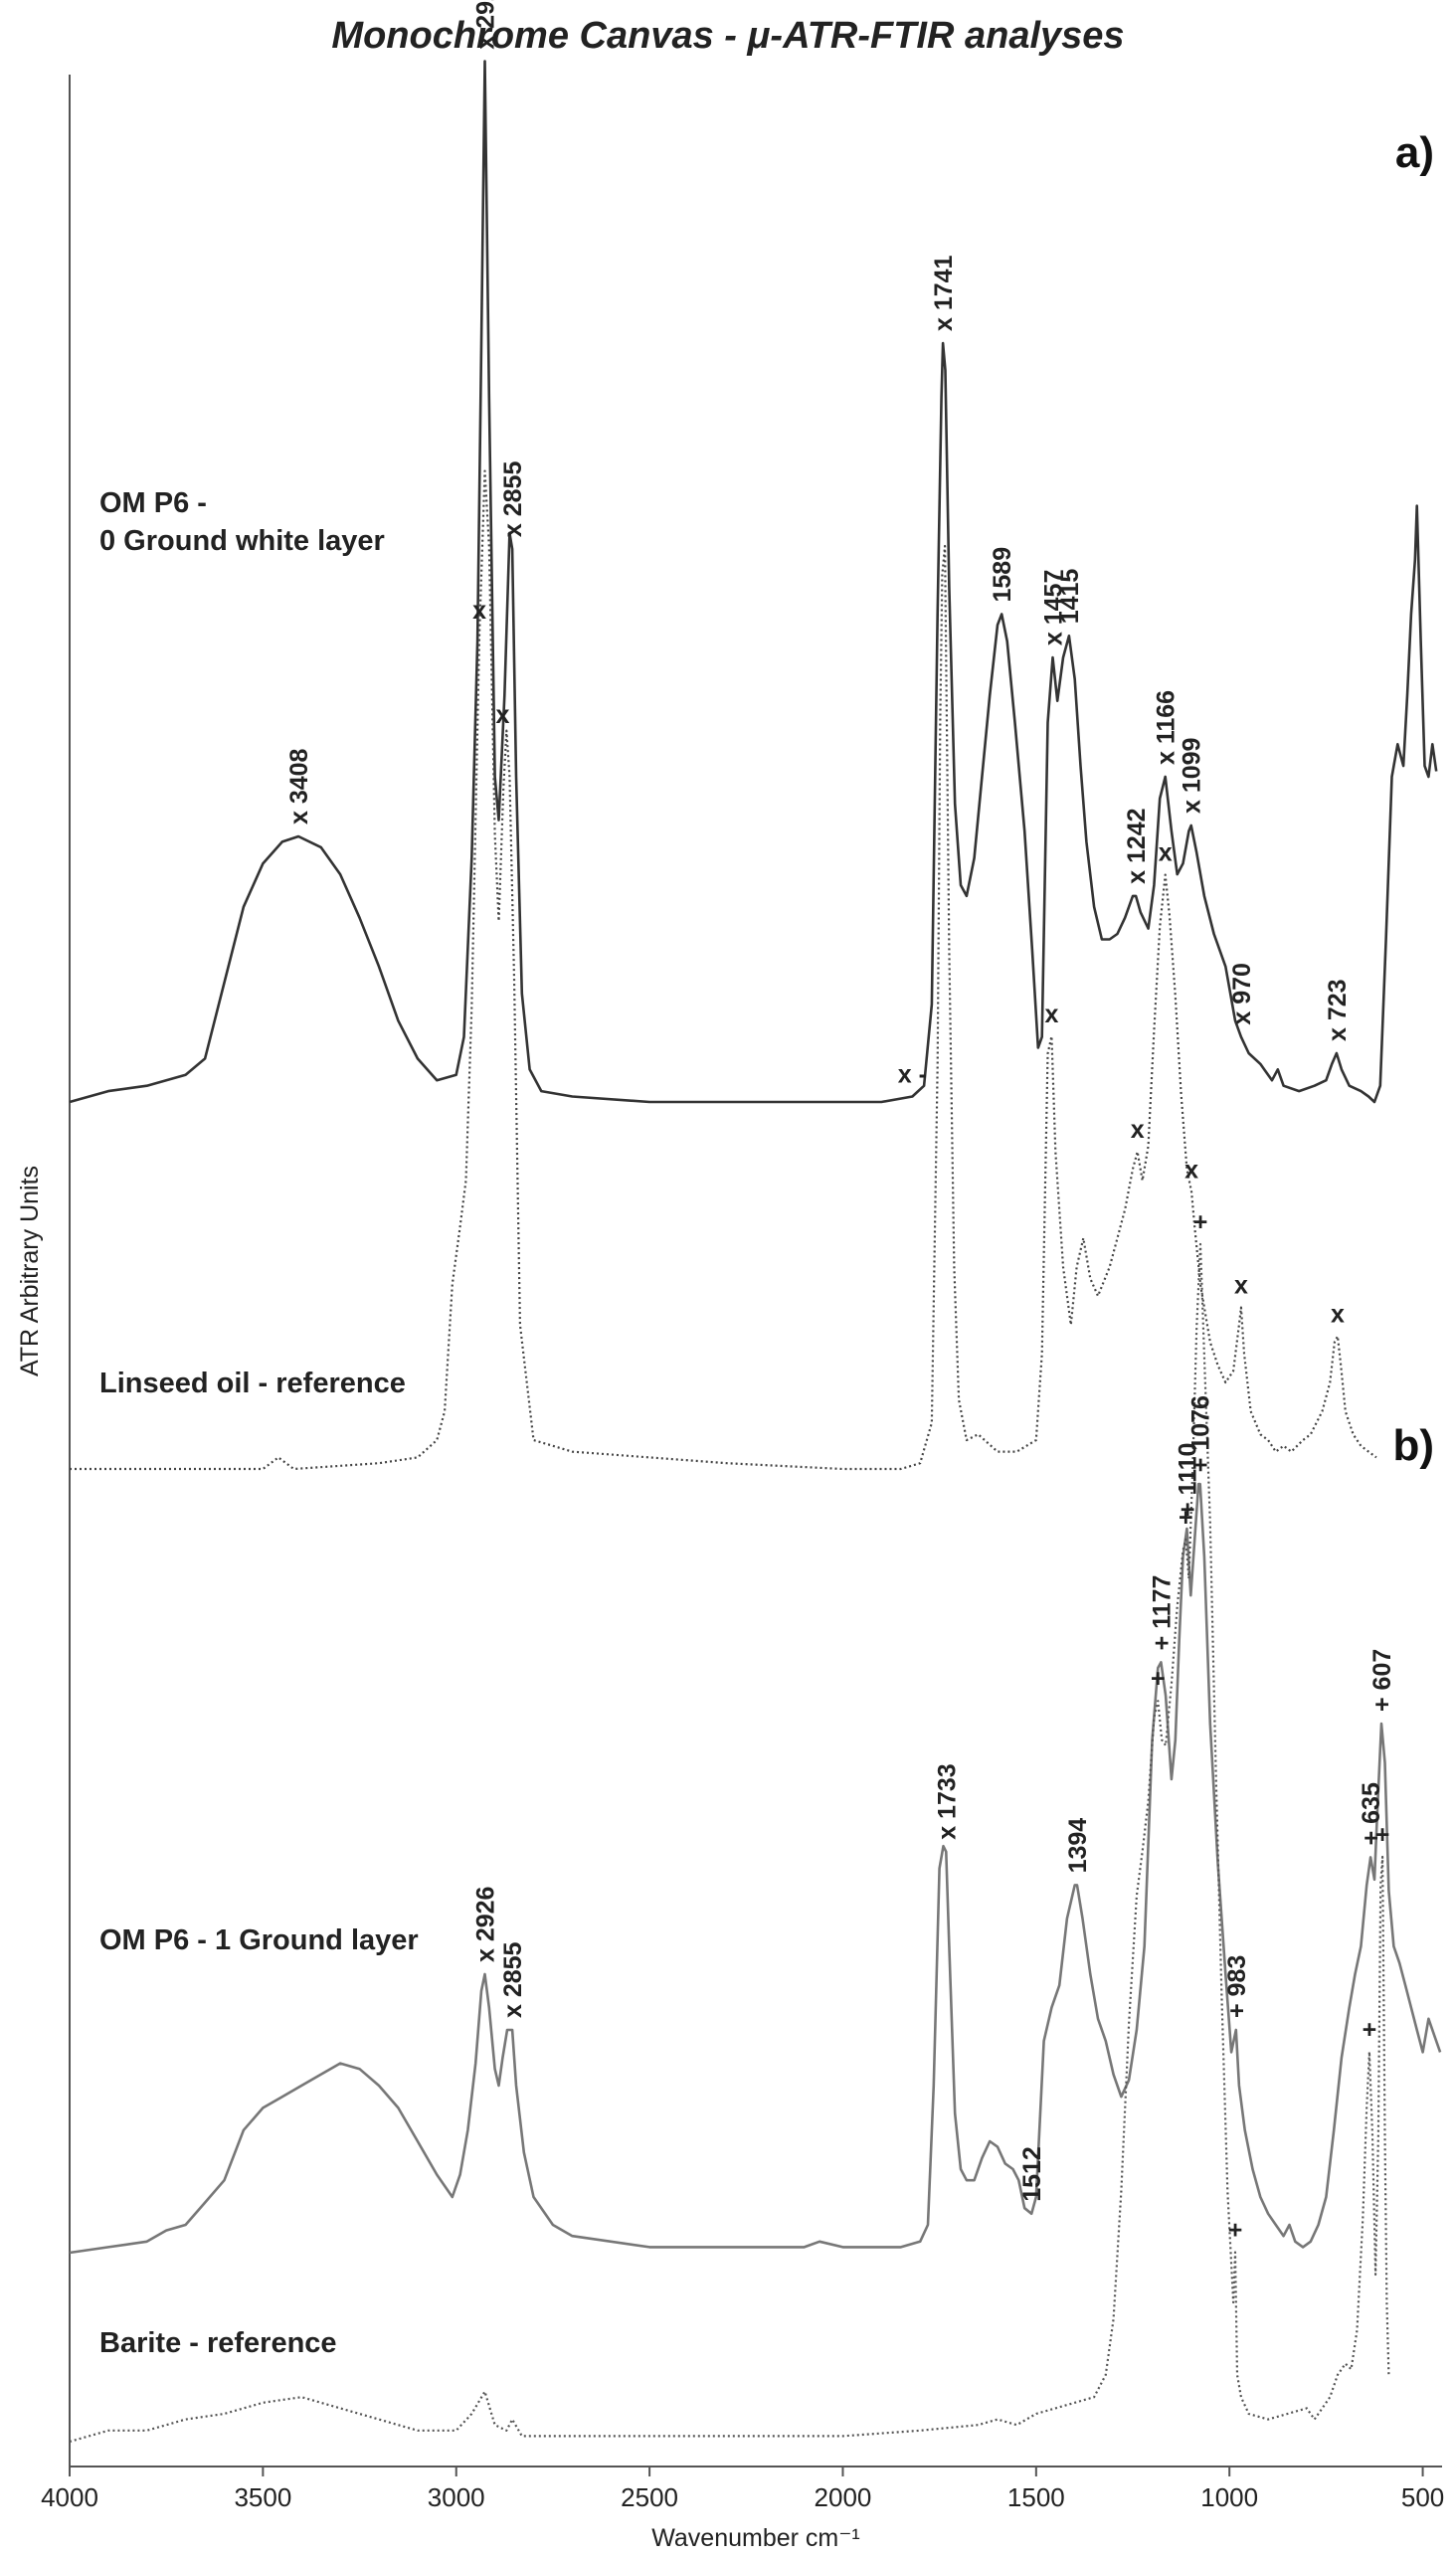 This screenshot has width=1456, height=2559. What do you see at coordinates (262, 2497) in the screenshot?
I see `x-tick-label: 3500` at bounding box center [262, 2497].